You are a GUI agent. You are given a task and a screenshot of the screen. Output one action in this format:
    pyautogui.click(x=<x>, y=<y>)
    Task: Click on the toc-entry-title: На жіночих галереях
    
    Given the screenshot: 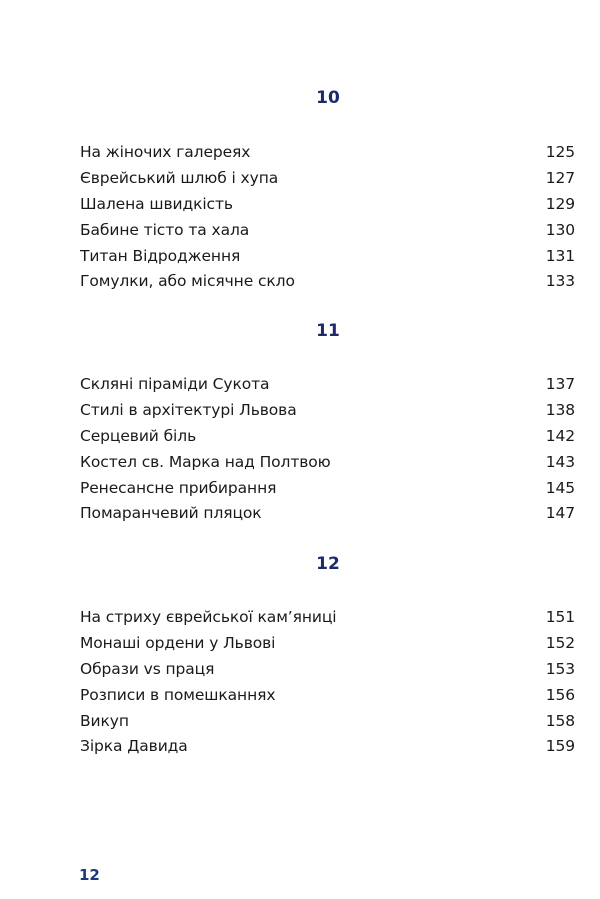 What is the action you would take?
    pyautogui.click(x=165, y=152)
    